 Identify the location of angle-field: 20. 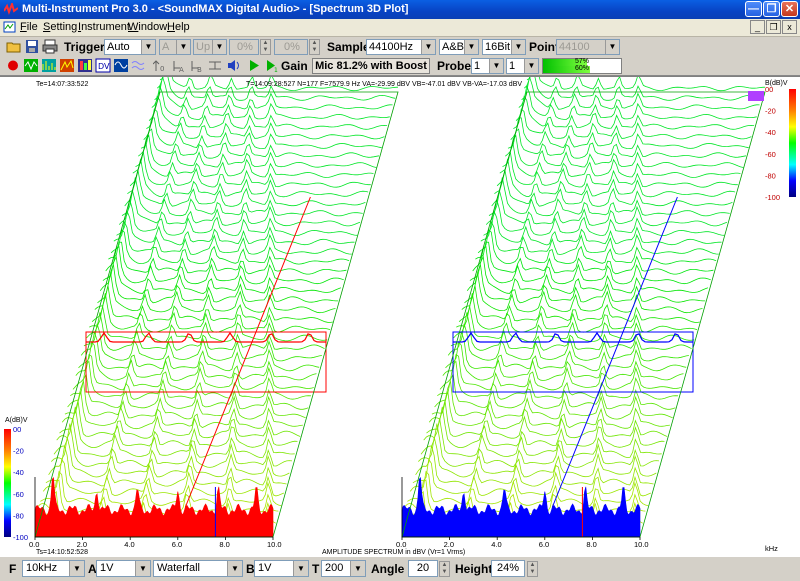
(423, 568).